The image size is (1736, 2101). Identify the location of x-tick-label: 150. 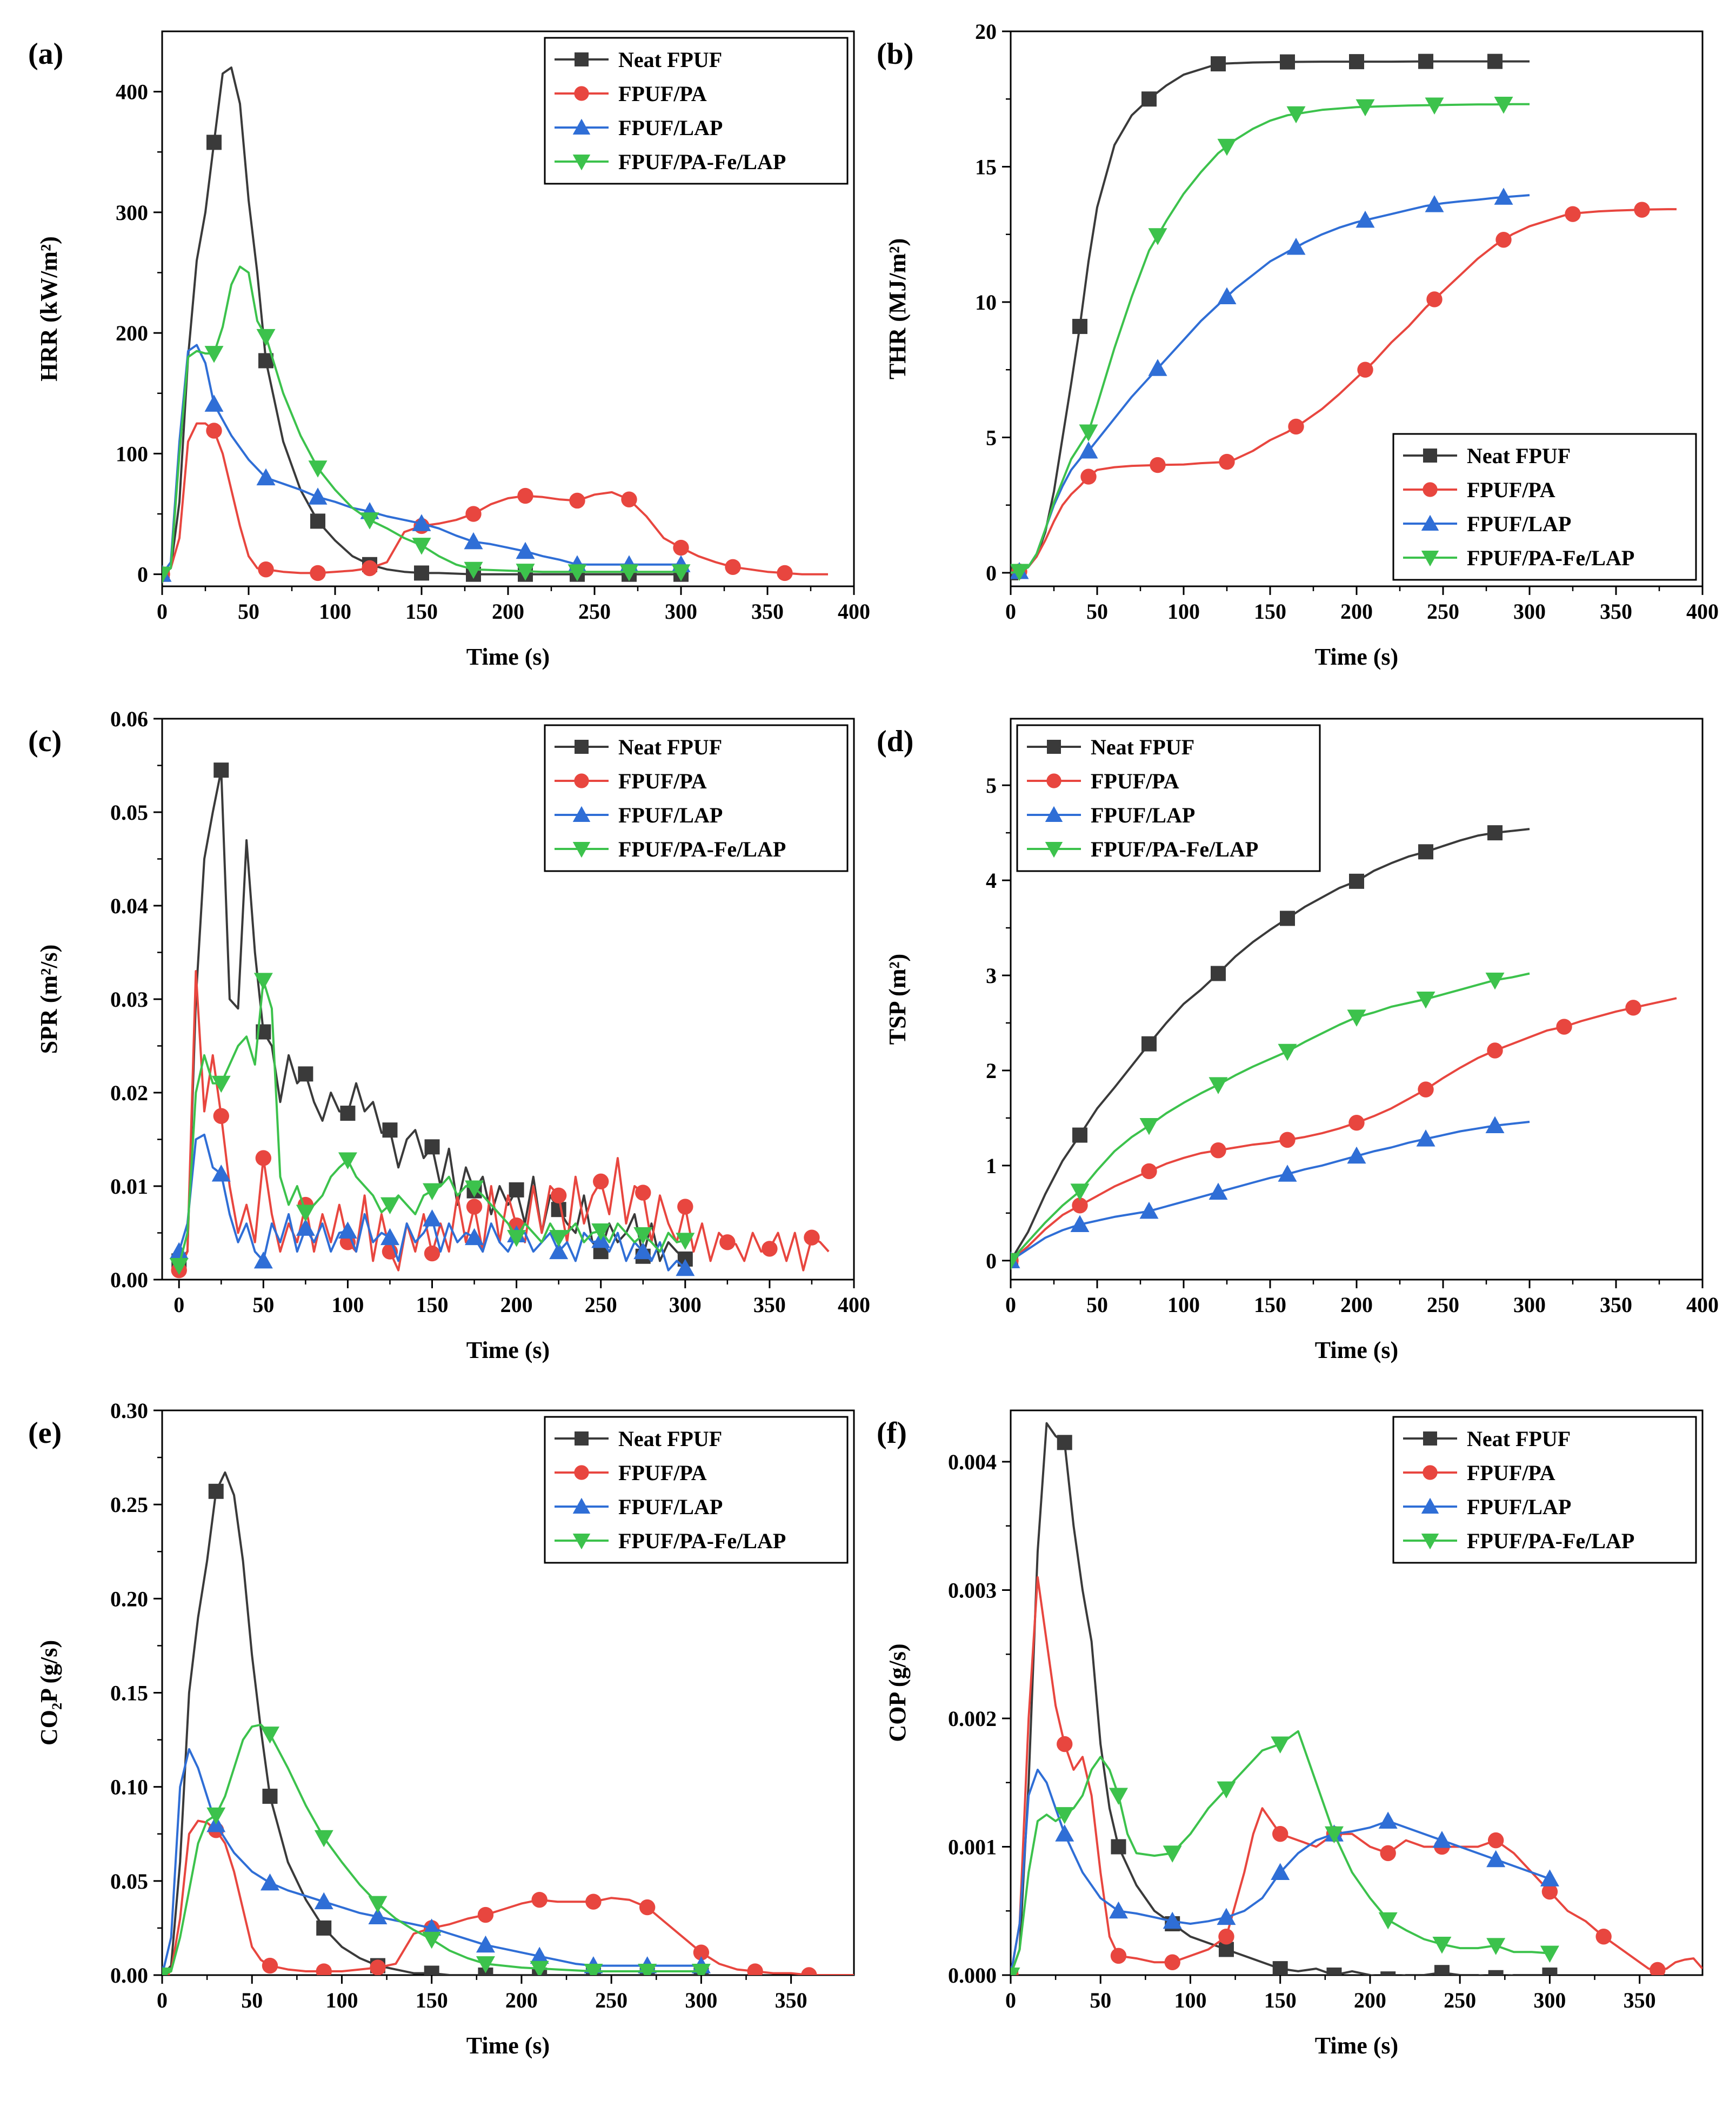
(422, 611).